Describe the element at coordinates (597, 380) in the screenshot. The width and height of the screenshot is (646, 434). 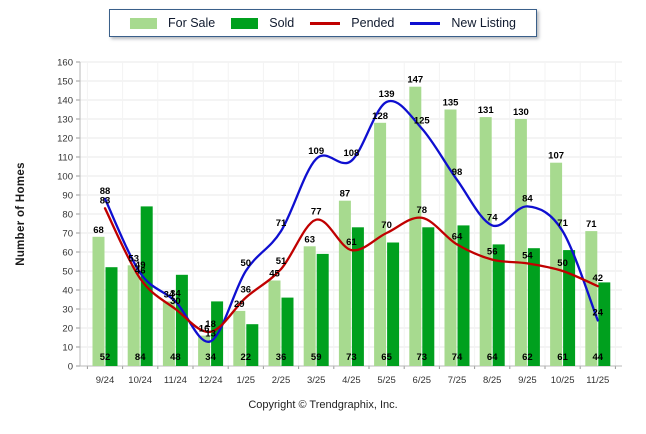
I see `x-axis-label: 11/25` at that location.